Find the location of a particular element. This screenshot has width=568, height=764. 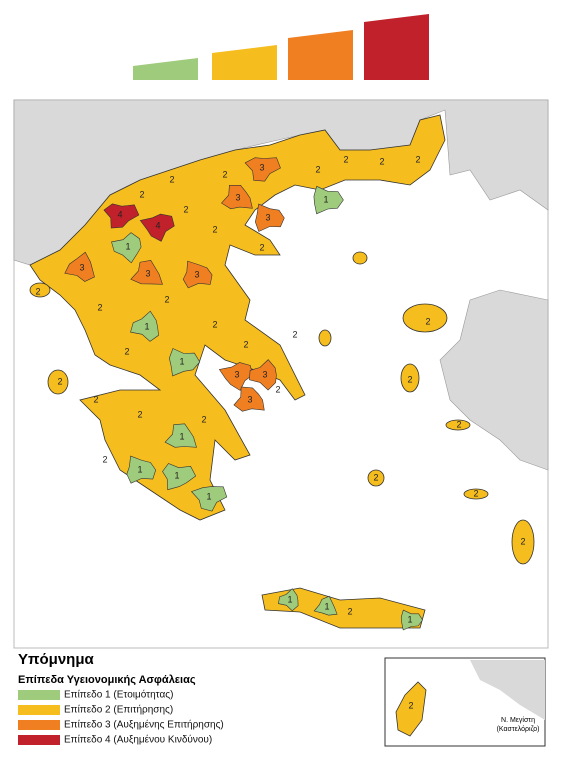

legend-label: Επίπεδο 2 (Επιτήρησης) is located at coordinates (118, 710).